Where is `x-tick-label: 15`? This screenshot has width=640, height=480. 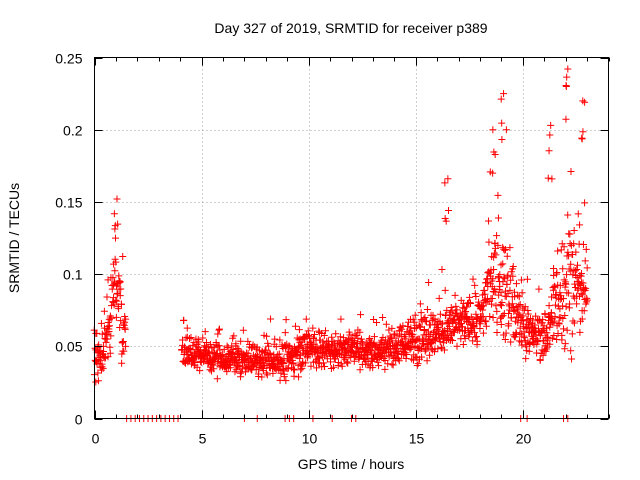 x-tick-label: 15 is located at coordinates (417, 439).